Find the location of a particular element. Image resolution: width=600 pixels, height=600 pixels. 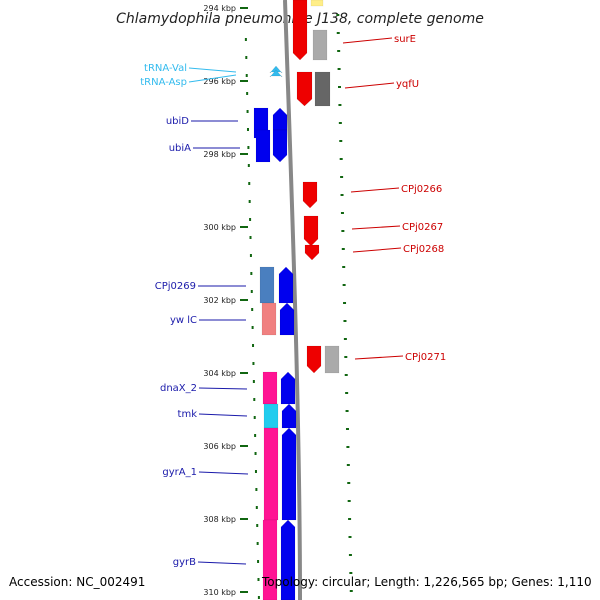

axis-tick-label: 308 kbp is located at coordinates (219, 519).